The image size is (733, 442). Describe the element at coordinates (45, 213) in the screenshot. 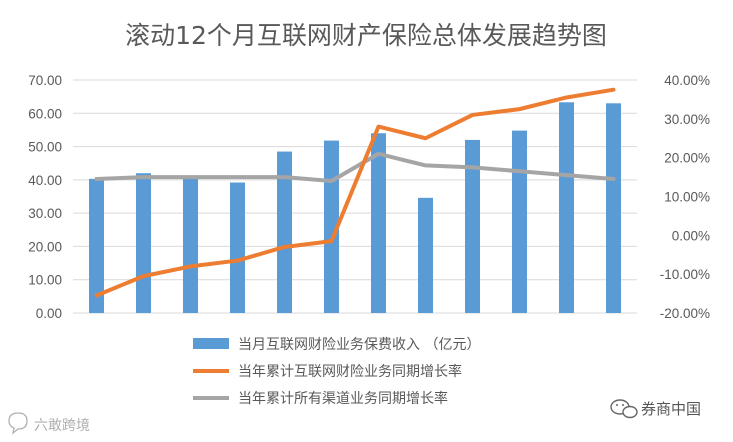

I see `left-axis-tick-label: 30.00` at that location.